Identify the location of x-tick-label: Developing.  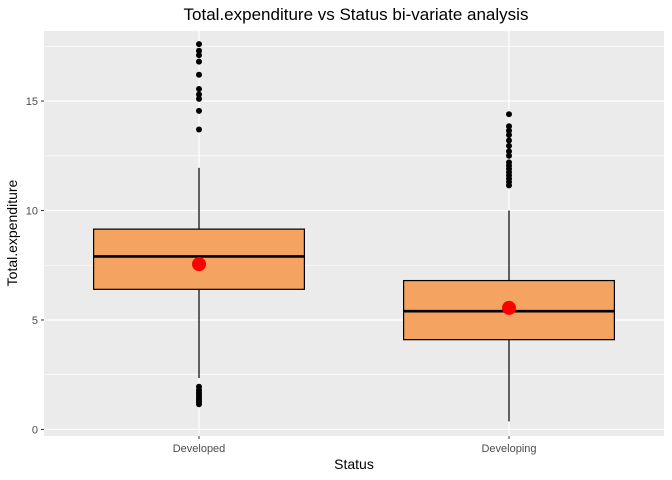
(508, 449).